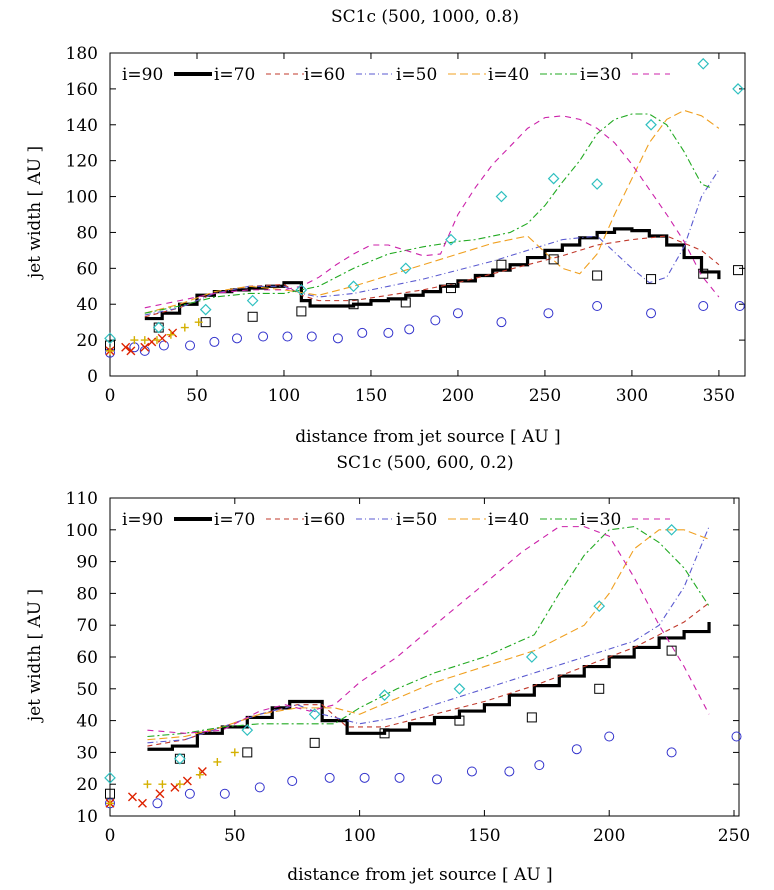  What do you see at coordinates (87, 658) in the screenshot?
I see `y-tick-label: 60` at bounding box center [87, 658].